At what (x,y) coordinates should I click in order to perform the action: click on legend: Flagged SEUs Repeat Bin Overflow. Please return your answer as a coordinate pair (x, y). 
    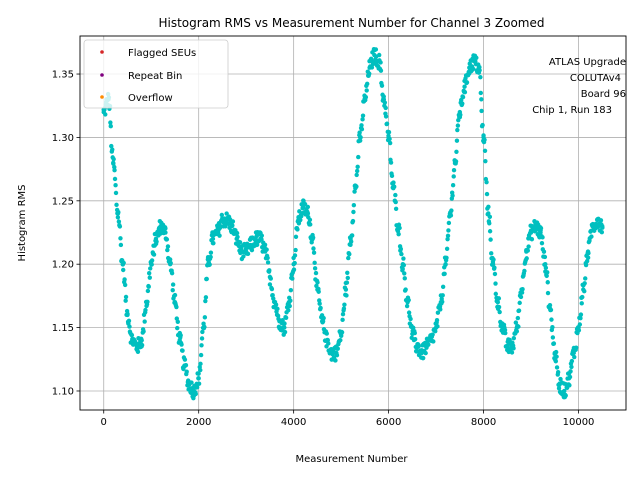
    Looking at the image, I should click on (156, 74).